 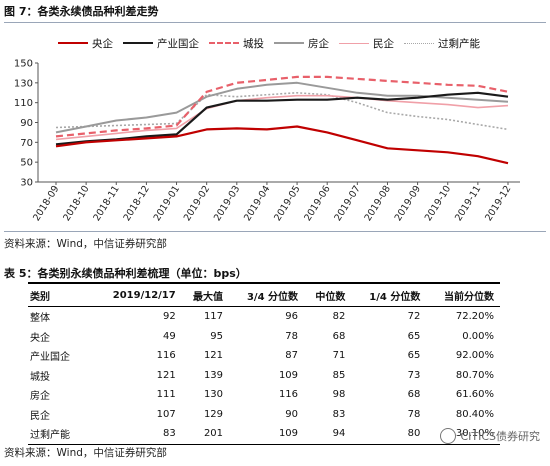 What do you see at coordinates (317, 203) in the screenshot?
I see `x-tick-label: 2019-06` at bounding box center [317, 203].